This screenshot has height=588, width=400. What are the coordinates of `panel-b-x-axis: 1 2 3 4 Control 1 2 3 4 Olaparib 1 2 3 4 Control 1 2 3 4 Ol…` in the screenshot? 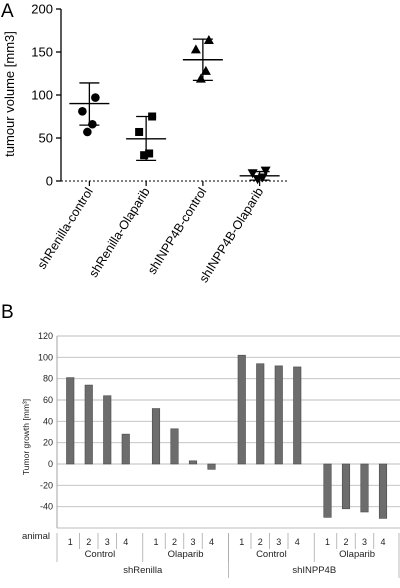 It's located at (228, 555).